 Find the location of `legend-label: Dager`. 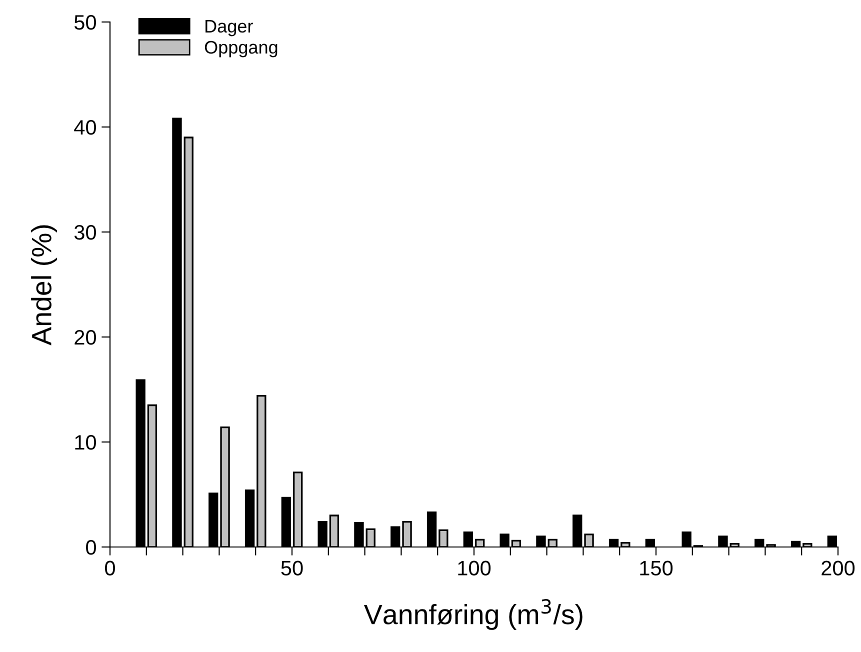

legend-label: Dager is located at coordinates (229, 28).